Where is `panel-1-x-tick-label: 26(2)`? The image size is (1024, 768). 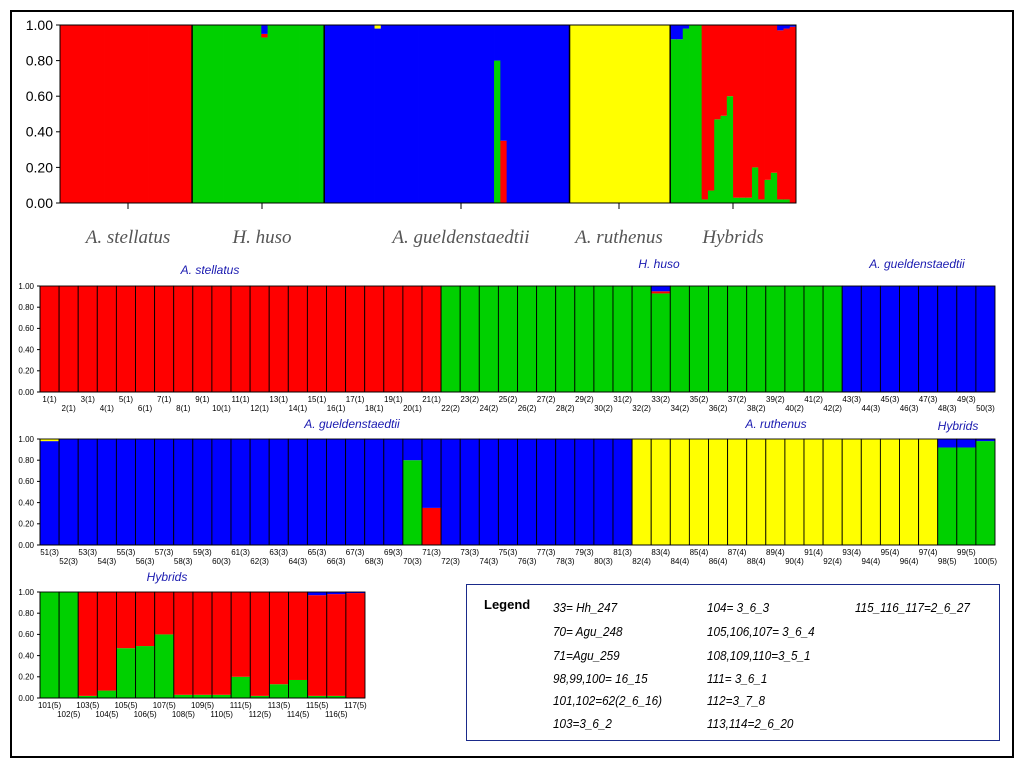 panel-1-x-tick-label: 26(2) is located at coordinates (527, 408).